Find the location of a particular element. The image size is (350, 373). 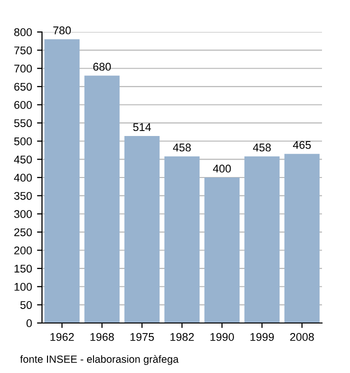

y-tick-label: 800 is located at coordinates (23, 32).